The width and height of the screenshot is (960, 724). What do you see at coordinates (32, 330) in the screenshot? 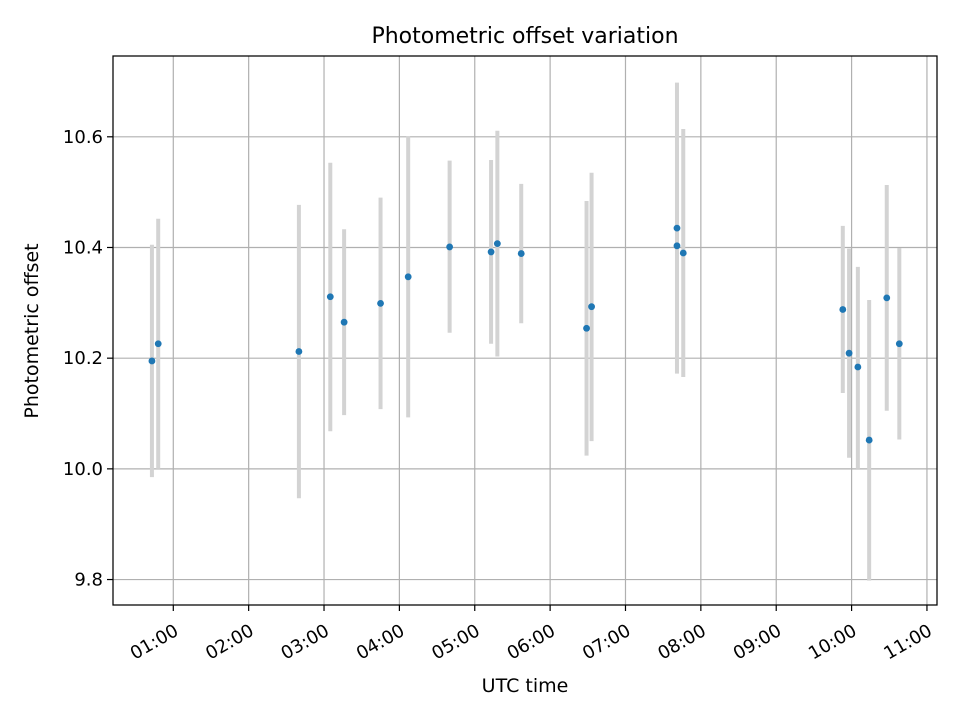
I see `y-axis-label: Photometric offset` at bounding box center [32, 330].